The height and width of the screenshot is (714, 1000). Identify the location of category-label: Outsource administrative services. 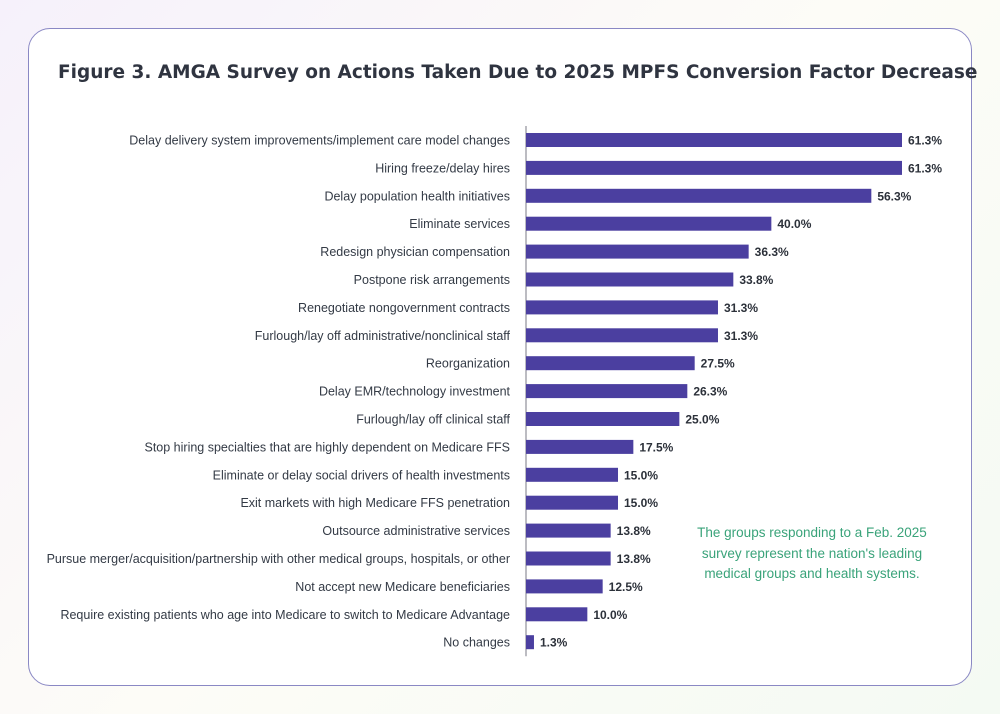
(416, 531).